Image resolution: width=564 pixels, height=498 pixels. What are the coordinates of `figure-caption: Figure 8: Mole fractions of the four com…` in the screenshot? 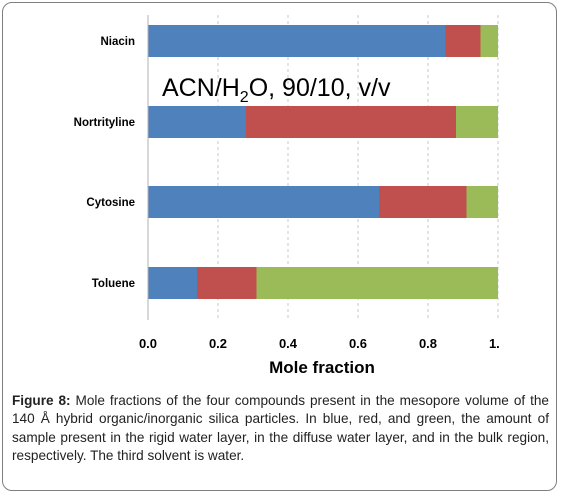 It's located at (280, 429).